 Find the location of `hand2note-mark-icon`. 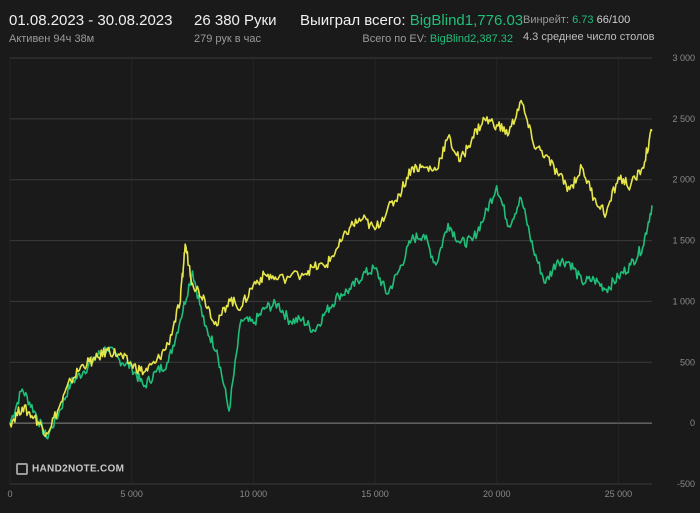

hand2note-mark-icon is located at coordinates (22, 469).